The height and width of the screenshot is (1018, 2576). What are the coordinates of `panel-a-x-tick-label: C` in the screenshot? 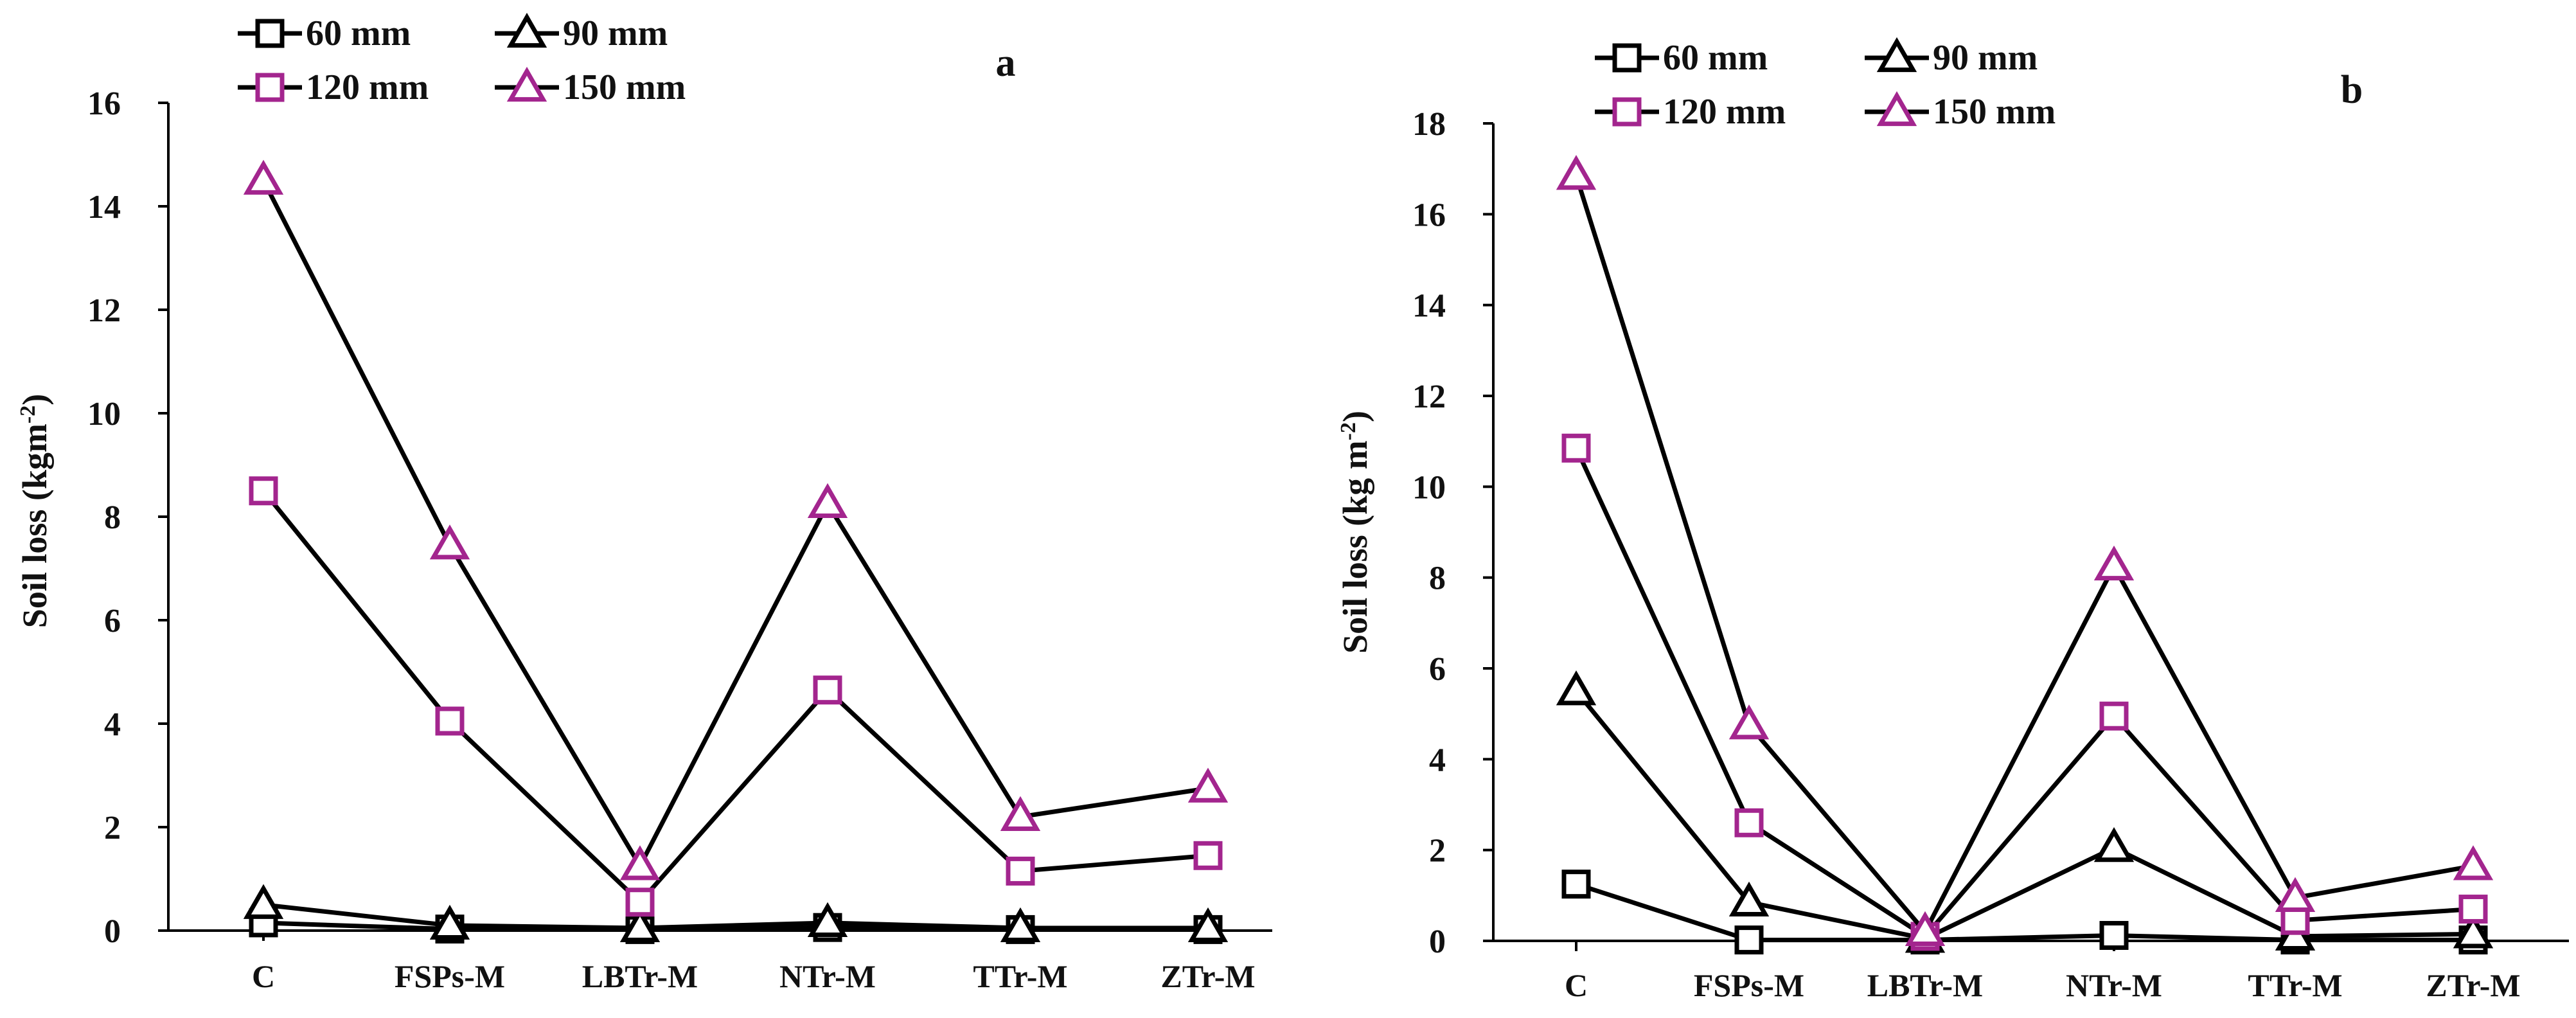 It's located at (264, 976).